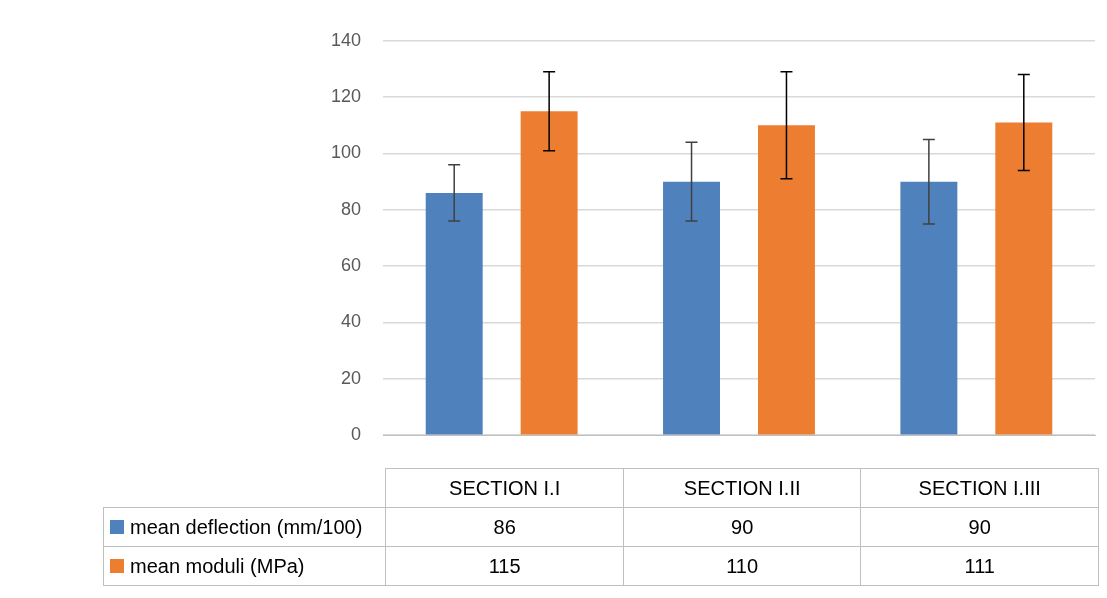 The image size is (1107, 598). What do you see at coordinates (742, 488) in the screenshot?
I see `x-tick-label: SECTION I.II` at bounding box center [742, 488].